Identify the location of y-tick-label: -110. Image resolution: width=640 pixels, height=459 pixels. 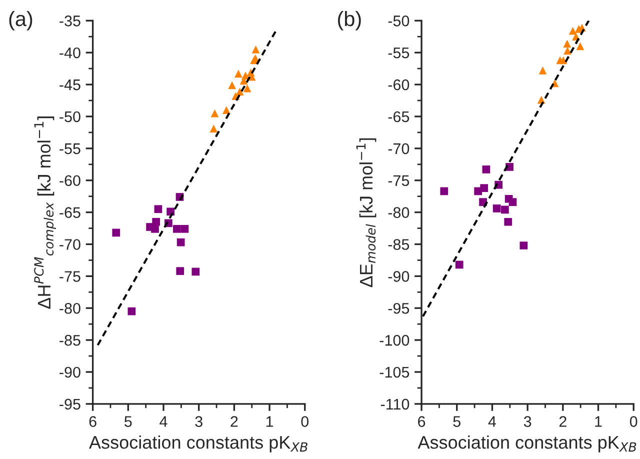
(395, 404).